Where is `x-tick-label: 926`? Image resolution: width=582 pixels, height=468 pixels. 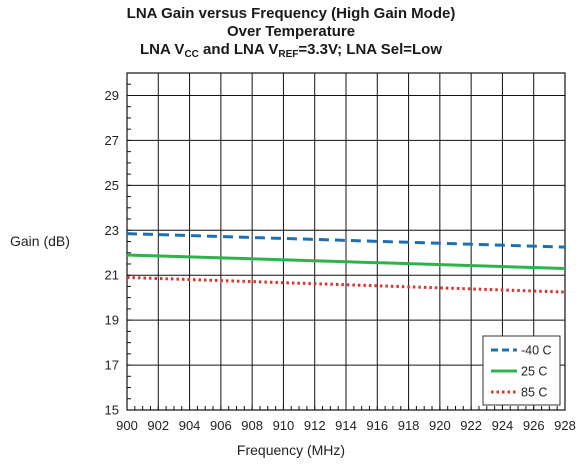 x-tick-label: 926 is located at coordinates (534, 425).